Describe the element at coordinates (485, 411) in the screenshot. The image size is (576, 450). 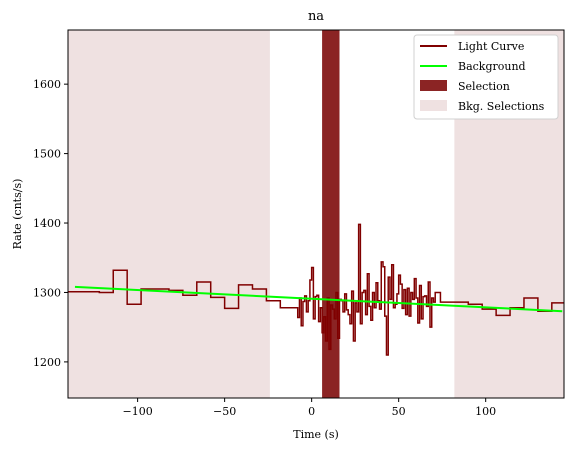
I see `x-tick-label: 100` at that location.